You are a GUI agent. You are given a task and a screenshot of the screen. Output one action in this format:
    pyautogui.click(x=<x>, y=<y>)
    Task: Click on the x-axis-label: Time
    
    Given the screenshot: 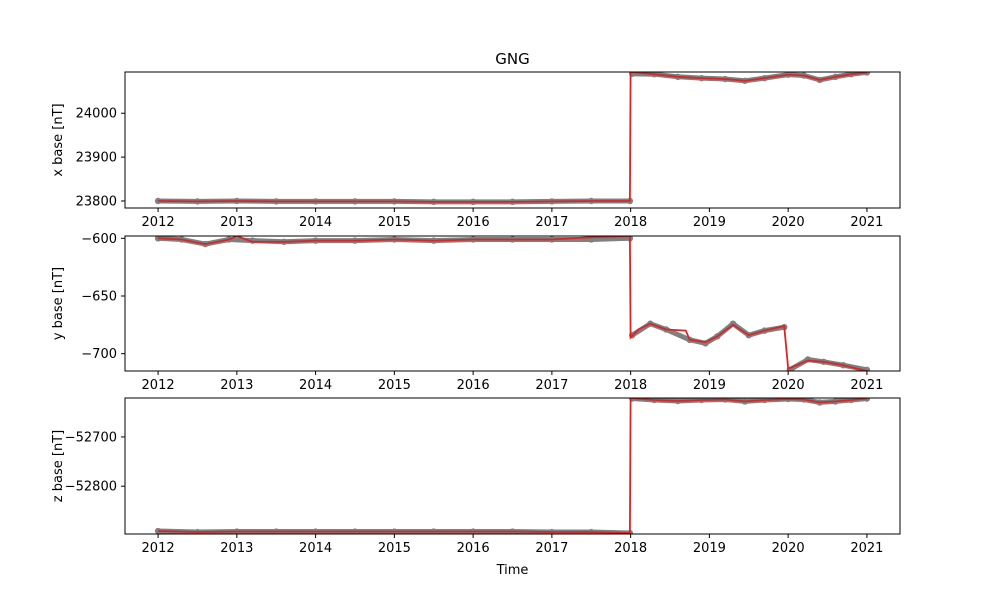 What is the action you would take?
    pyautogui.click(x=512, y=570)
    